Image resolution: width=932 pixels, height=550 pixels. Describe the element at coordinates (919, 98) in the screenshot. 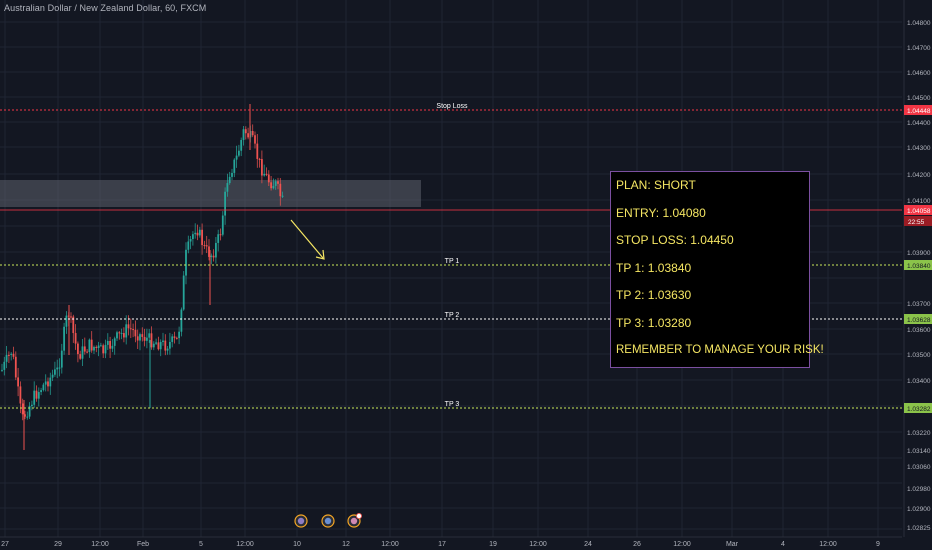

I see `y-tick-label: 1.04500` at that location.